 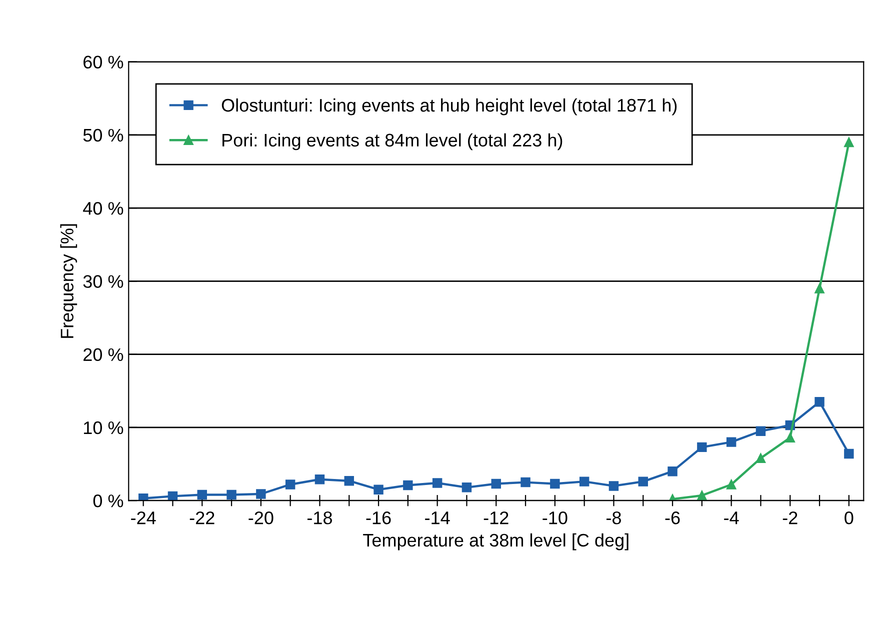 I want to click on x-axis-title: Temperature at 38m level [C deg], so click(x=495, y=541).